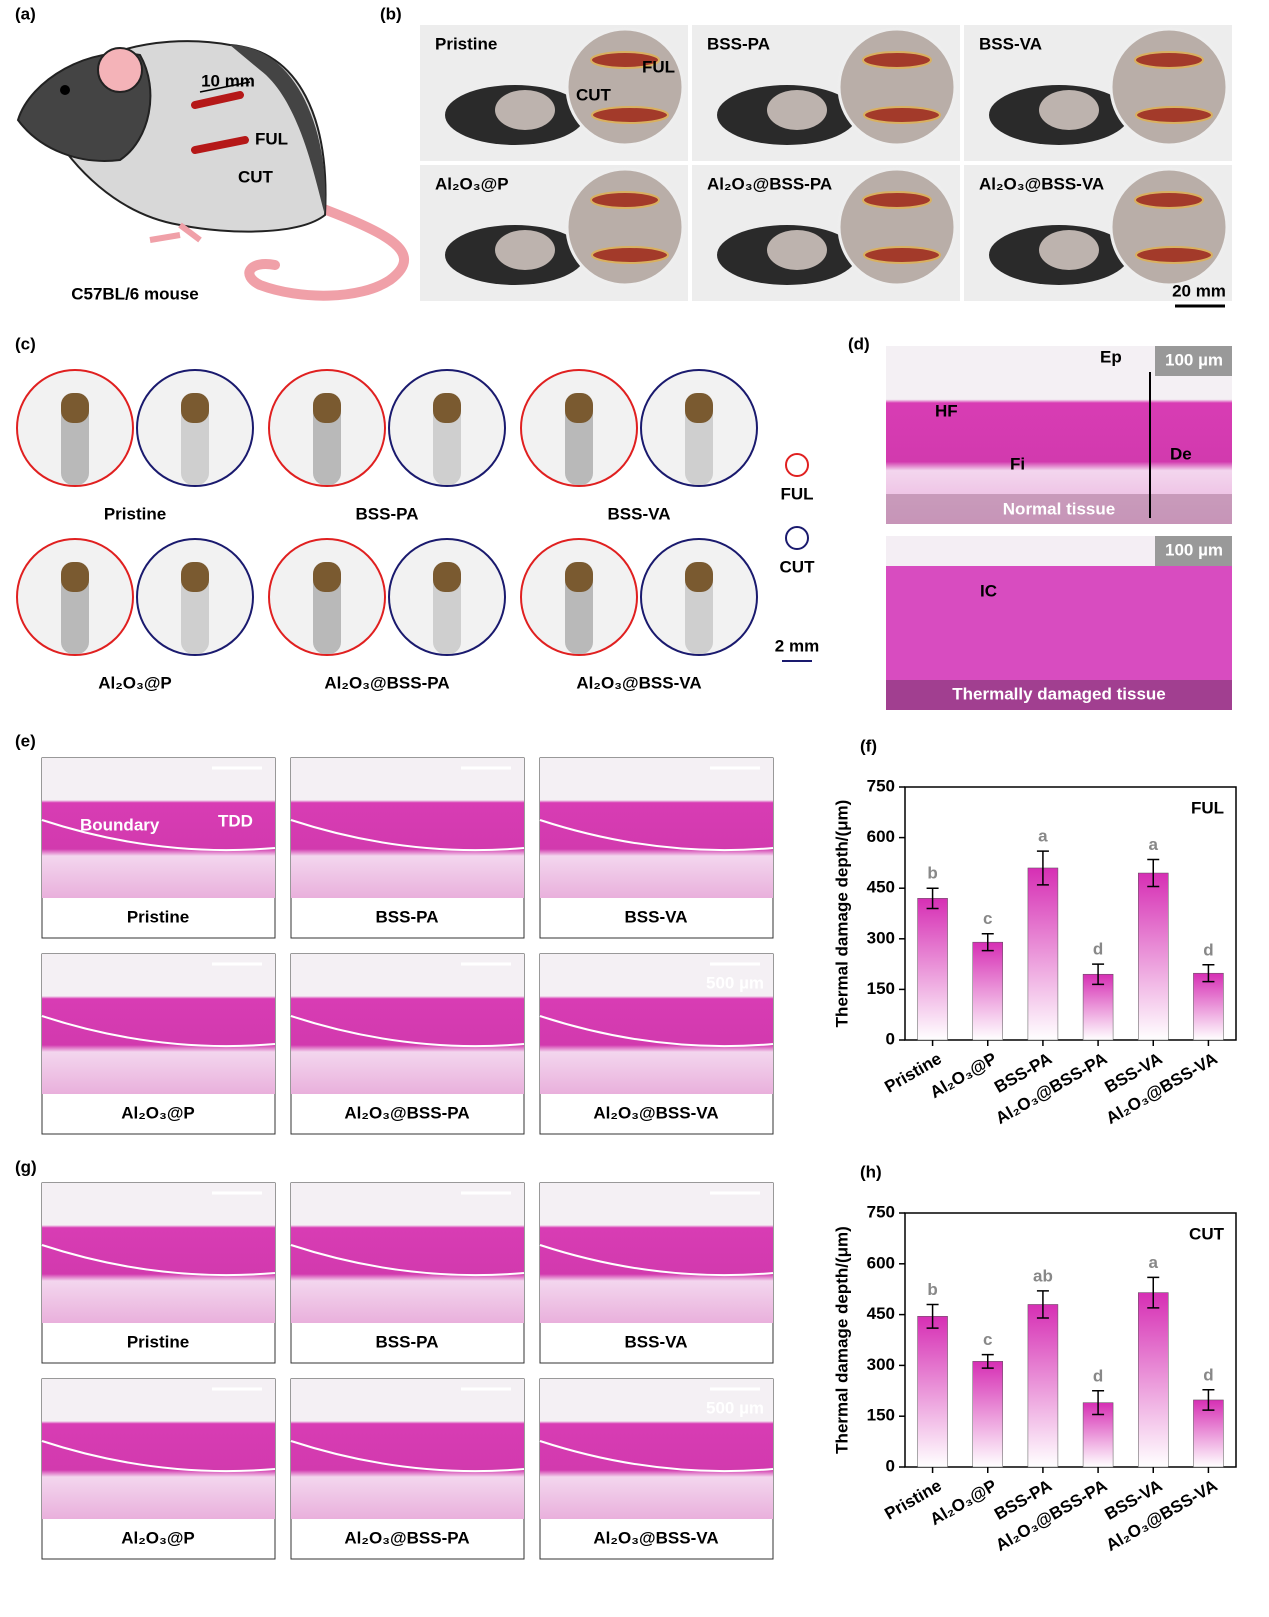 The width and height of the screenshot is (1269, 1617). What do you see at coordinates (868, 745) in the screenshot?
I see `panel-label: (f)` at bounding box center [868, 745].